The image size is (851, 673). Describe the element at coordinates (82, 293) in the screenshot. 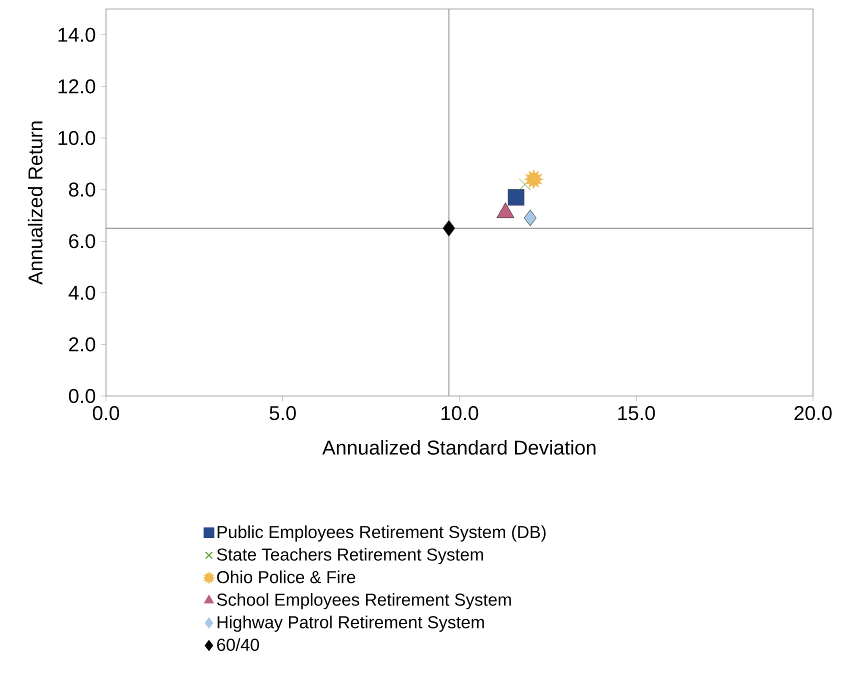

I see `y-tick-label: 4.0` at that location.